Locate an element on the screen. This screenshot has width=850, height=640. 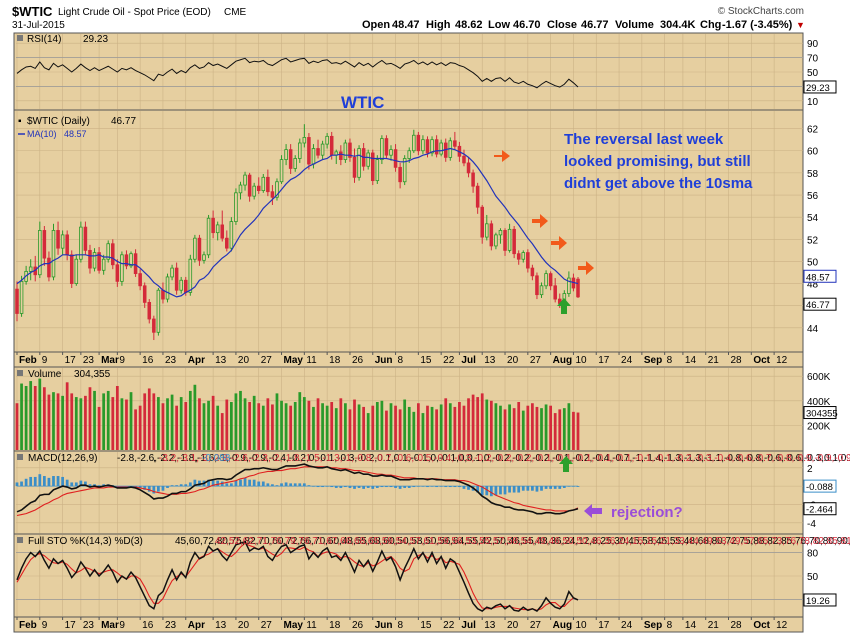
date-axis-bottom-label: 17 is located at coordinates (71, 625).